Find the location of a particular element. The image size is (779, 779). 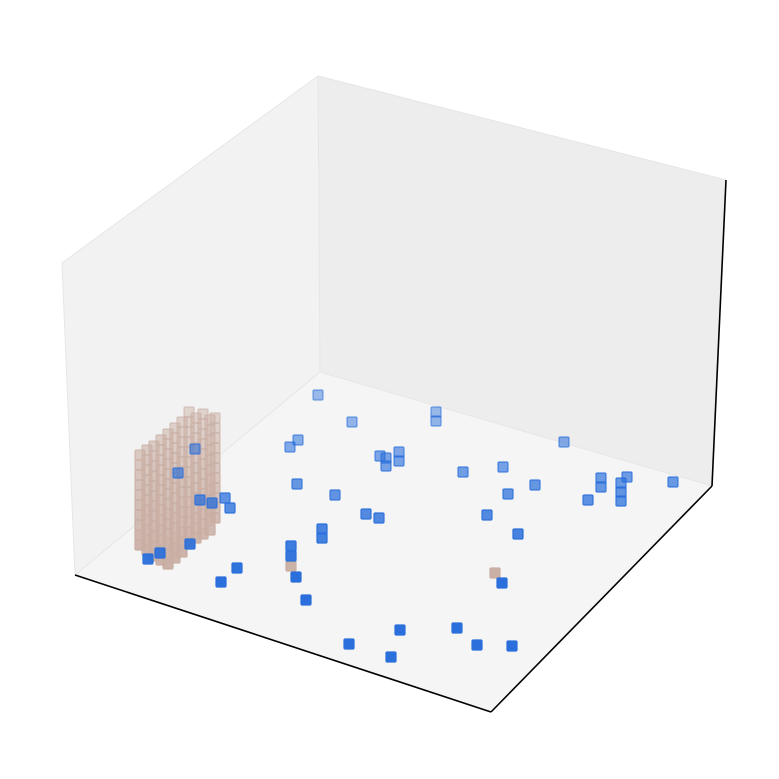

z-axis-line is located at coordinates (719, 333).